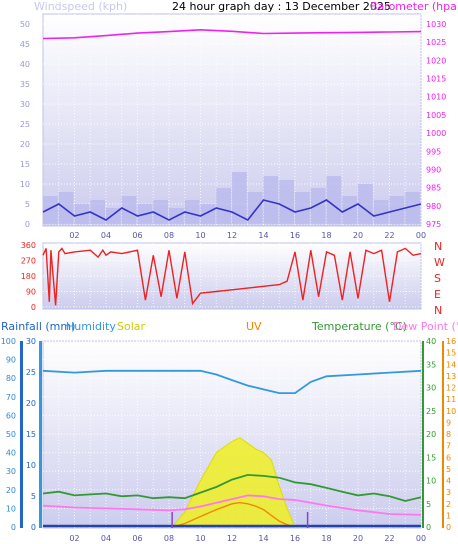 Image resolution: width=458 pixels, height=544 pixels. Describe the element at coordinates (247, 235) in the screenshot. I see `wind-x-axis: 02 04 06 08 10 12 14 16 18 20 22 00` at that location.